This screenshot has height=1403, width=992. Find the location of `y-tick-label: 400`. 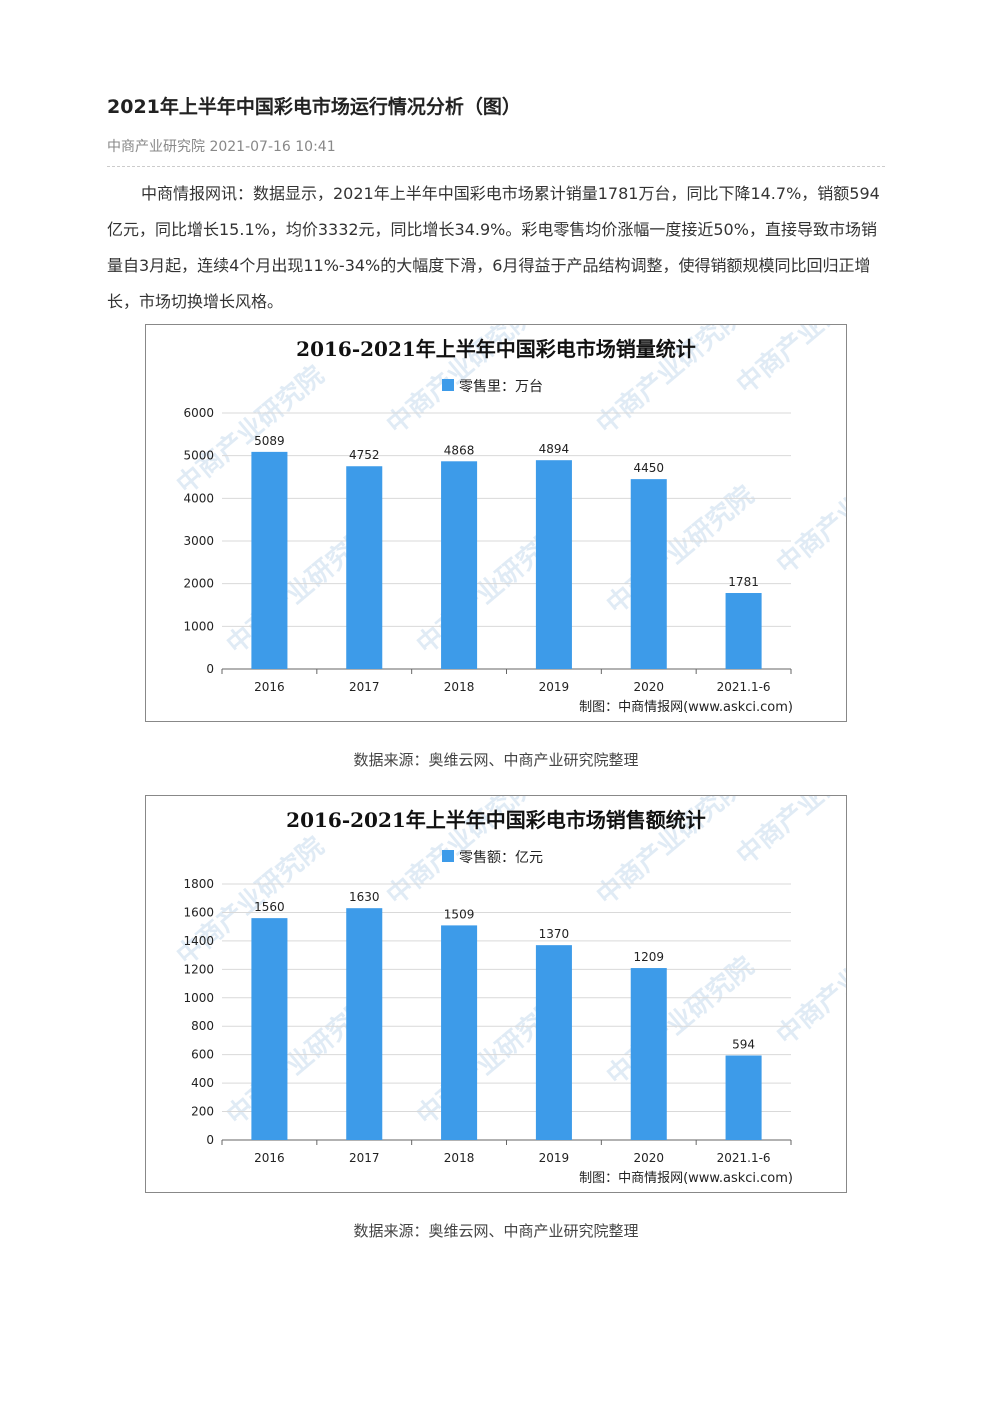

y-tick-label: 400 is located at coordinates (202, 1083).